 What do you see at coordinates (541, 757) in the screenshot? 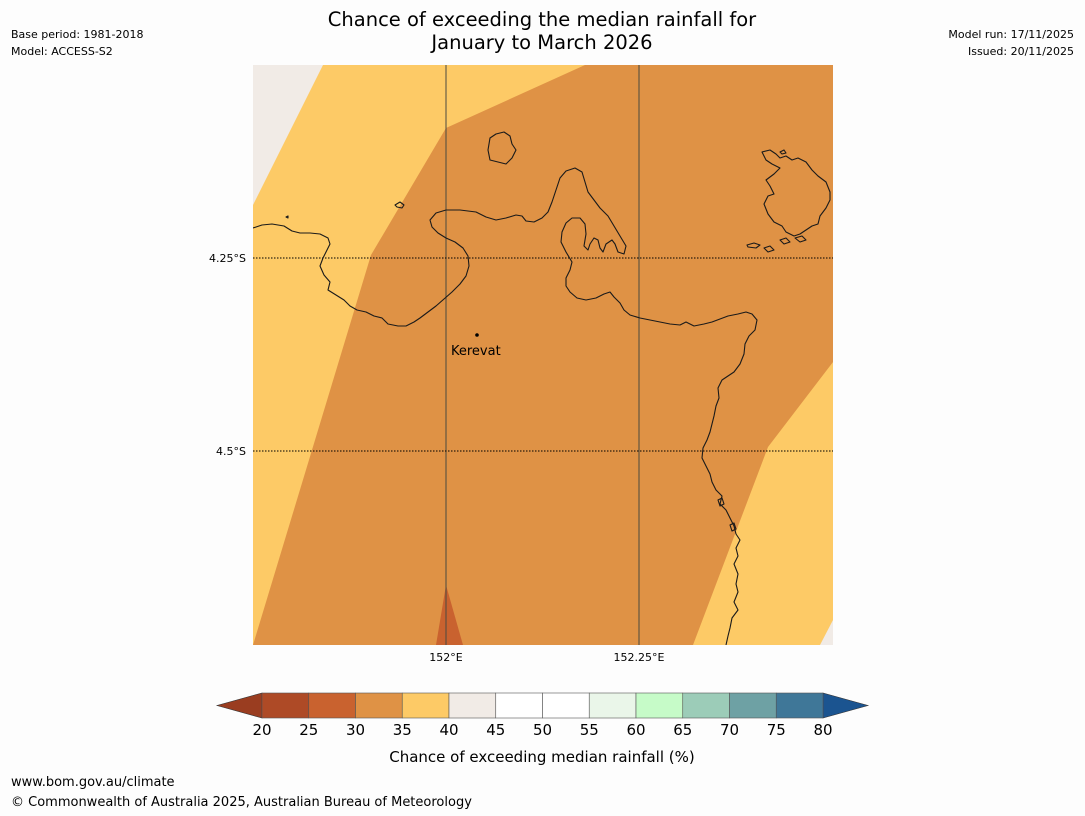
I see `colorbar-title: Chance of exceeding median rainfall (%)` at bounding box center [541, 757].